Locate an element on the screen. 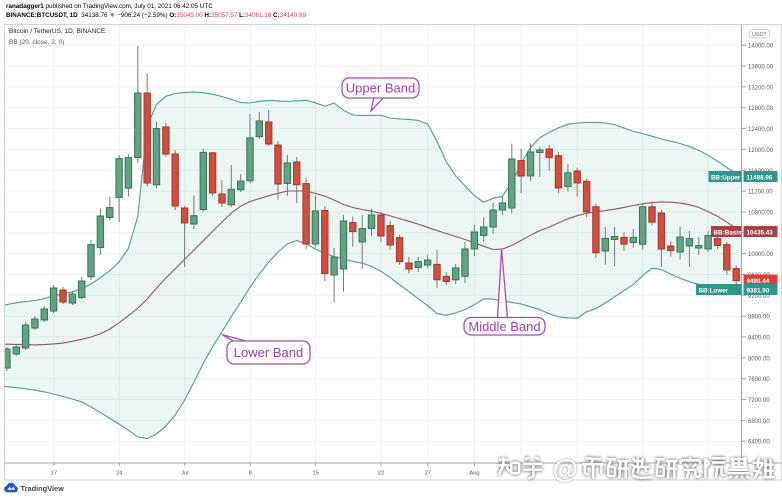  svg-text: 12000.00 is located at coordinates (761, 151).